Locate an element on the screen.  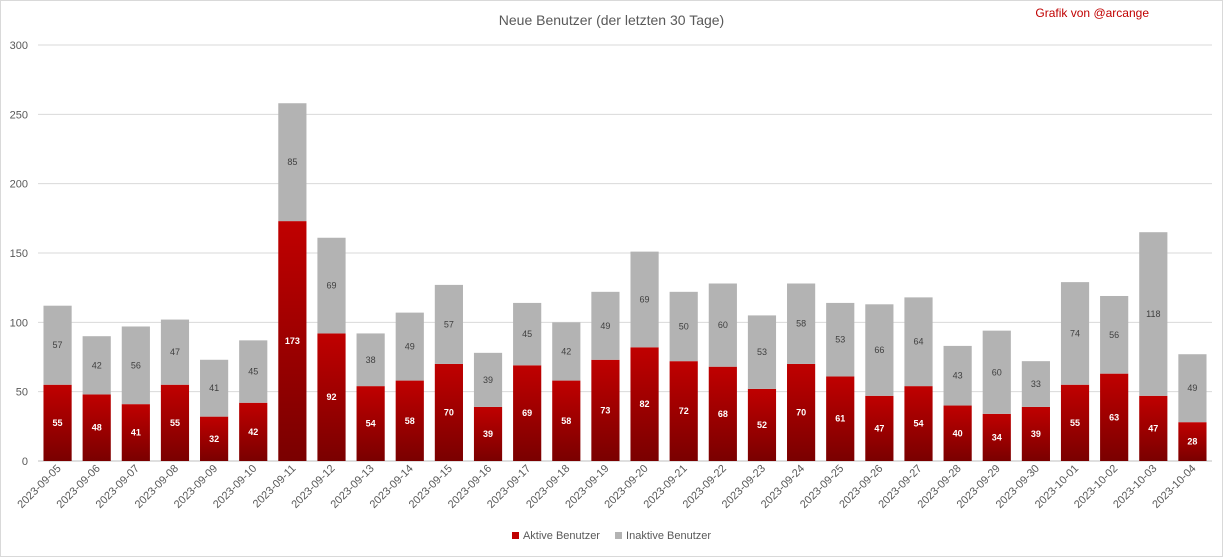
data-label-inactive: 85 is located at coordinates (292, 162).